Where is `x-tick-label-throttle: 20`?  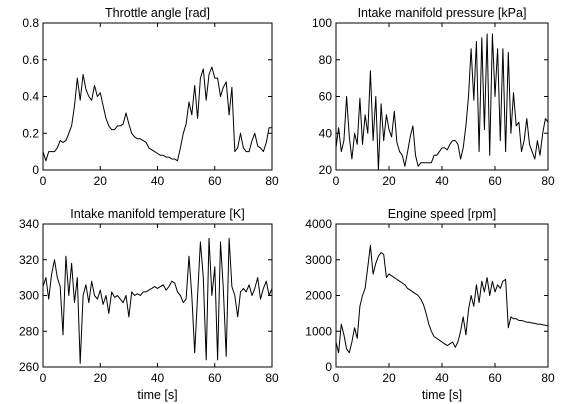 x-tick-label-throttle: 20 is located at coordinates (101, 181).